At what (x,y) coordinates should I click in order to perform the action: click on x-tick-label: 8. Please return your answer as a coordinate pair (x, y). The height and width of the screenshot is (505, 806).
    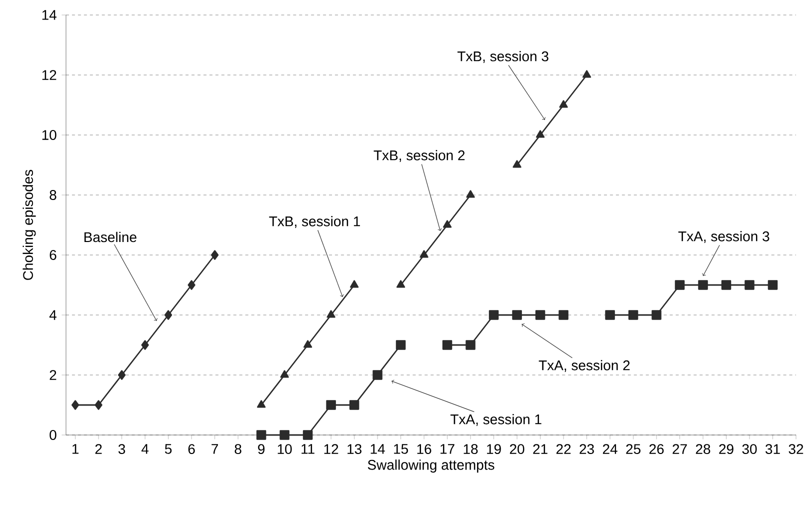
    Looking at the image, I should click on (238, 449).